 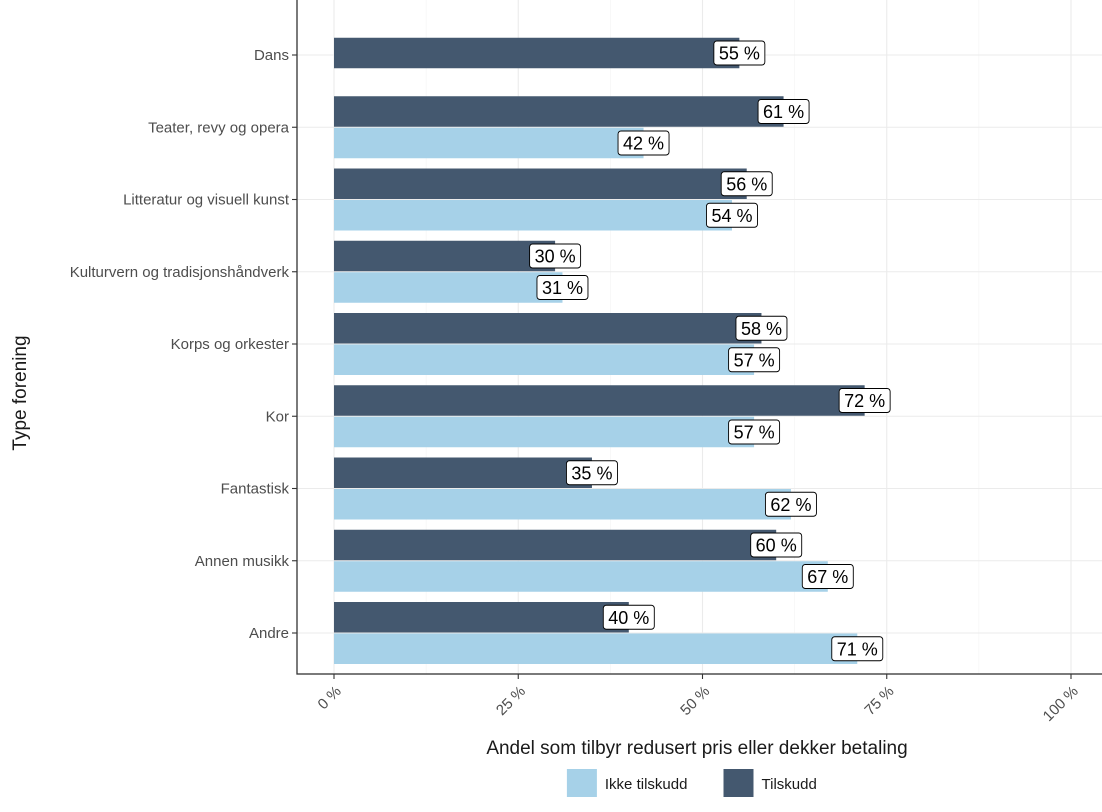 What do you see at coordinates (691, 783) in the screenshot?
I see `legend: Ikke tilskudd Tilskudd` at bounding box center [691, 783].